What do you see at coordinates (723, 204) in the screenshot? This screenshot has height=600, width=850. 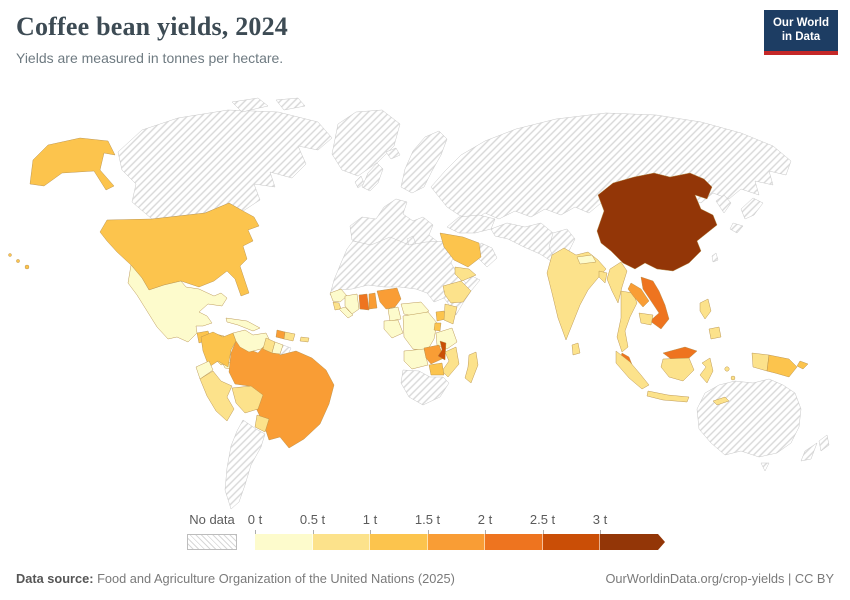 I see `map-nodata-korea` at bounding box center [723, 204].